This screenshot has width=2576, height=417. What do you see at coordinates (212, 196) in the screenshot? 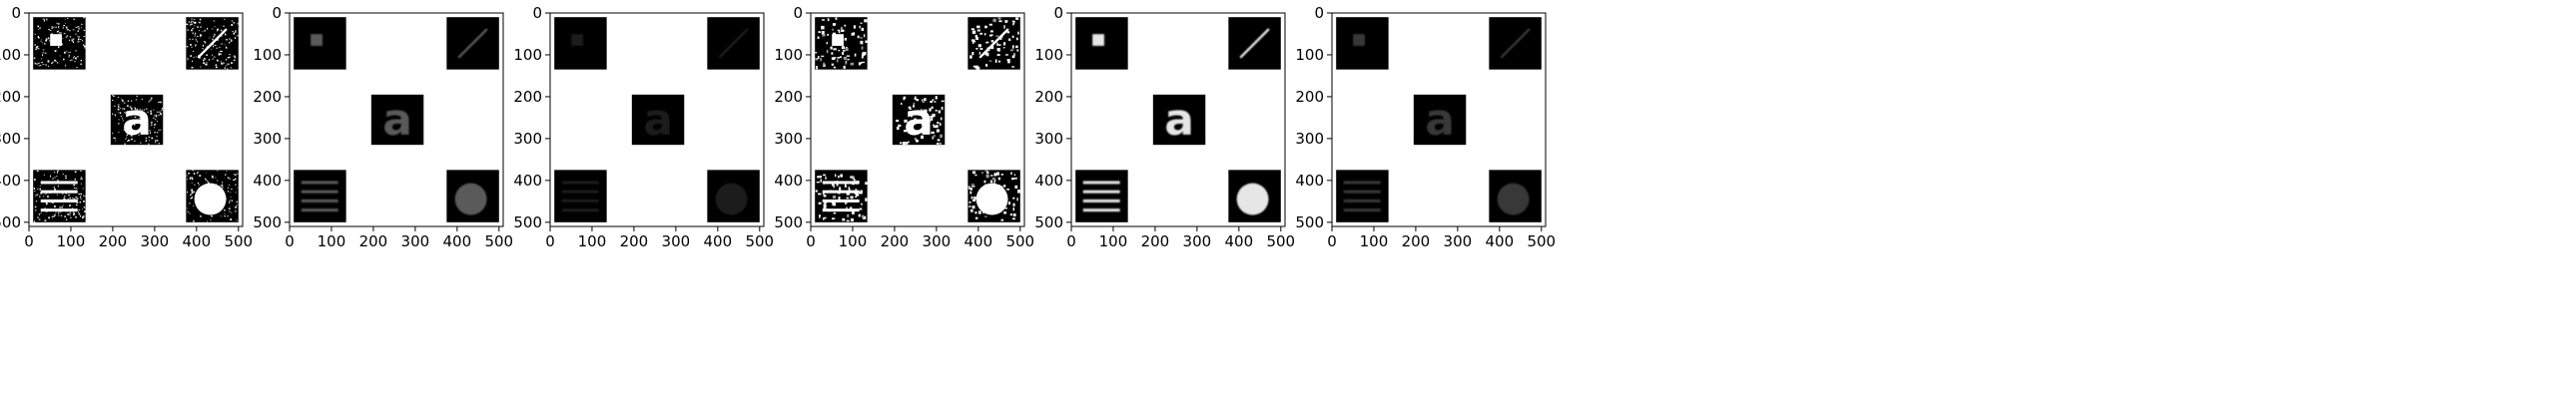
I see `tile-bottom-right` at bounding box center [212, 196].